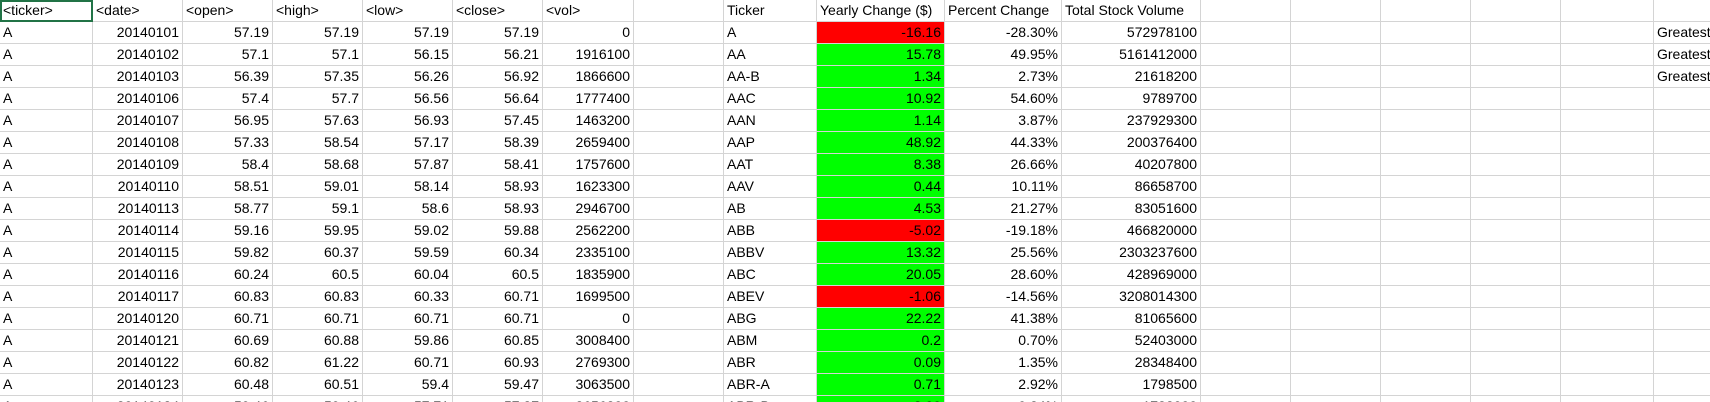 Image resolution: width=1710 pixels, height=402 pixels. Describe the element at coordinates (138, 143) in the screenshot. I see `stock-data-cell: 20140108` at that location.